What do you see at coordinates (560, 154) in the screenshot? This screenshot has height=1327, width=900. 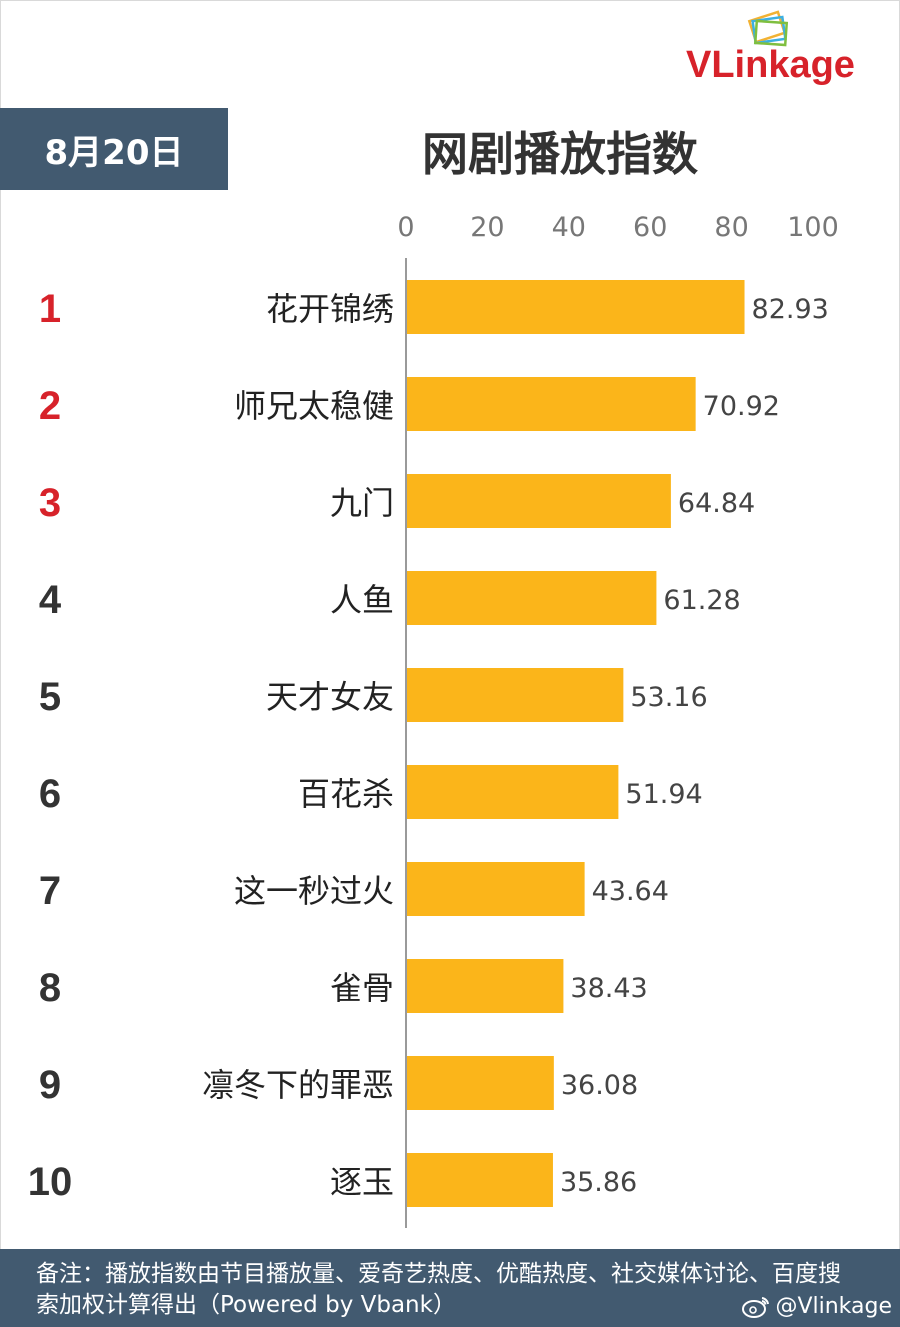 I see `chart-title: 网剧播放指数` at bounding box center [560, 154].